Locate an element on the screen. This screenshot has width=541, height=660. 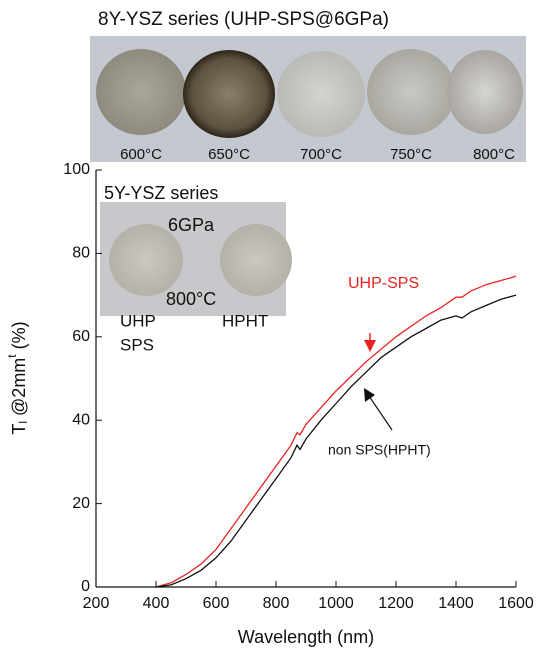
annotation: non SPS(HPHT) is located at coordinates (379, 450).